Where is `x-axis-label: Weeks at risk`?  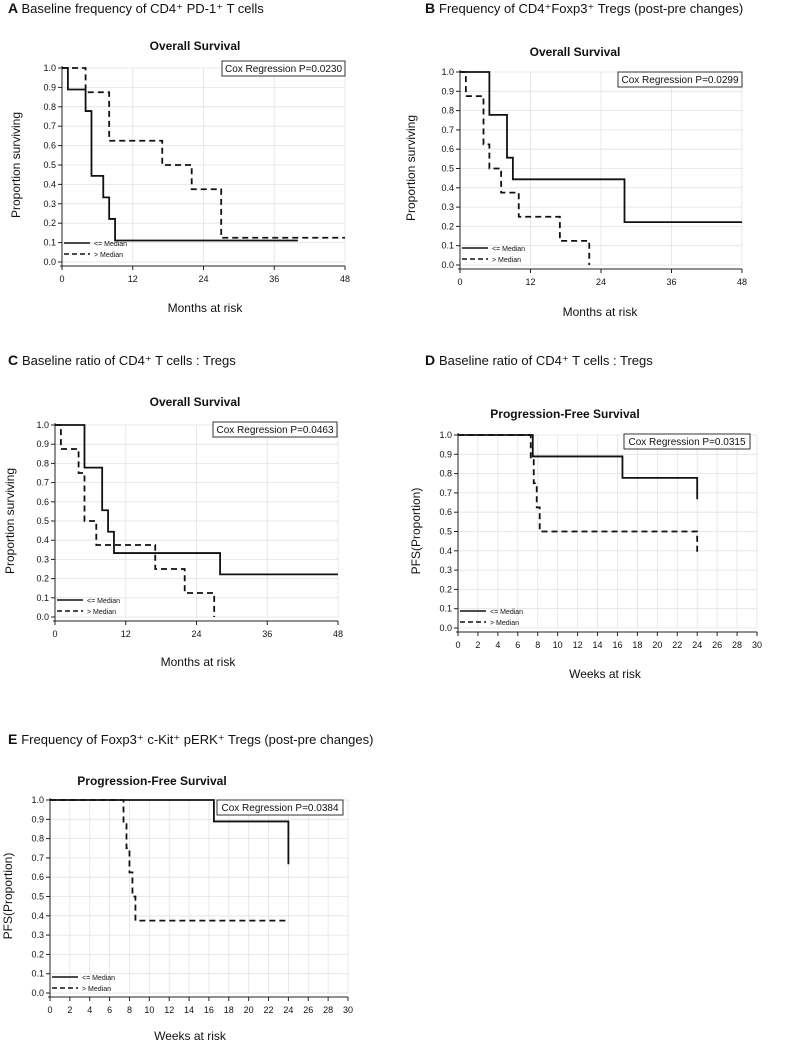 x-axis-label: Weeks at risk is located at coordinates (190, 1036).